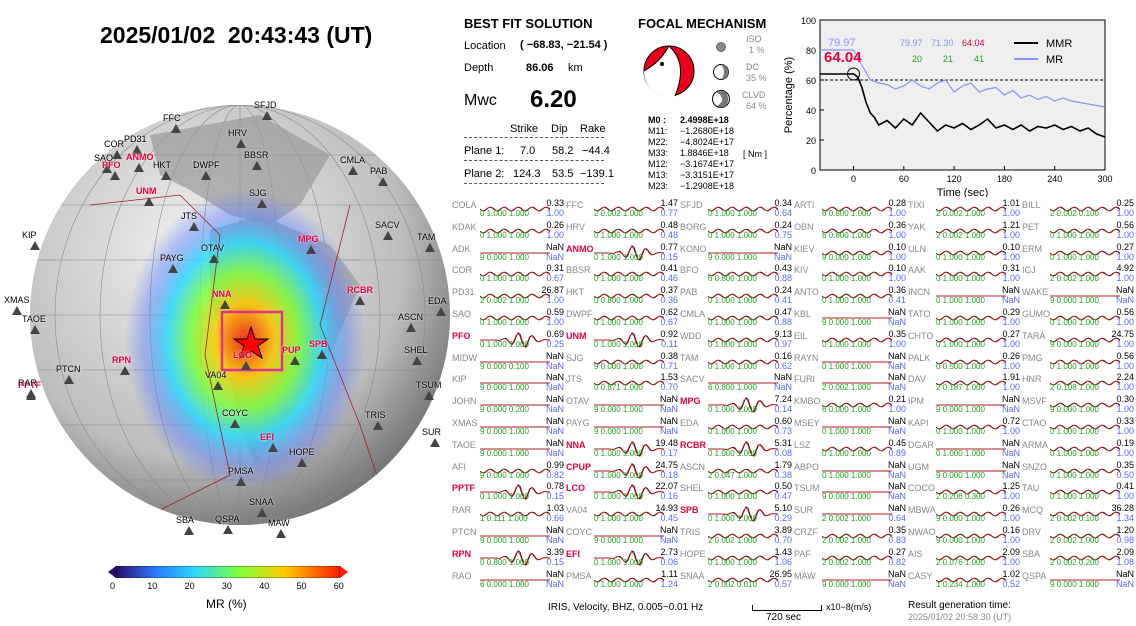  I want to click on station-cell: AAK 0 1.000 1.000 0.31 1.00, so click(964, 274).